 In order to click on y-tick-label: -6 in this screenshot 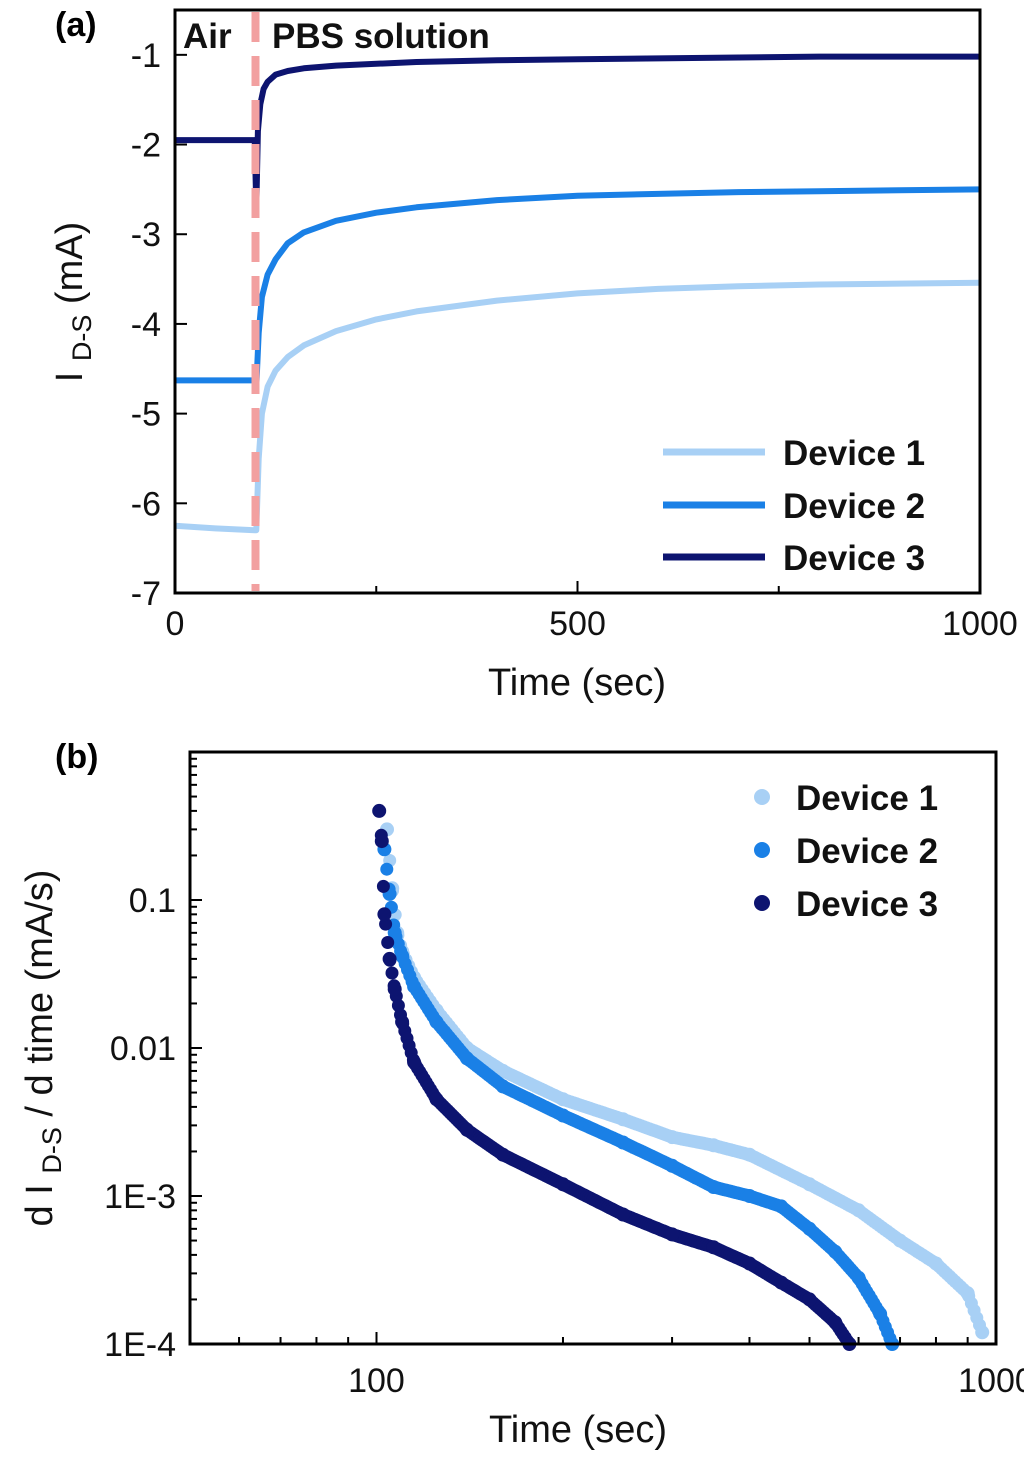, I will do `click(146, 504)`.